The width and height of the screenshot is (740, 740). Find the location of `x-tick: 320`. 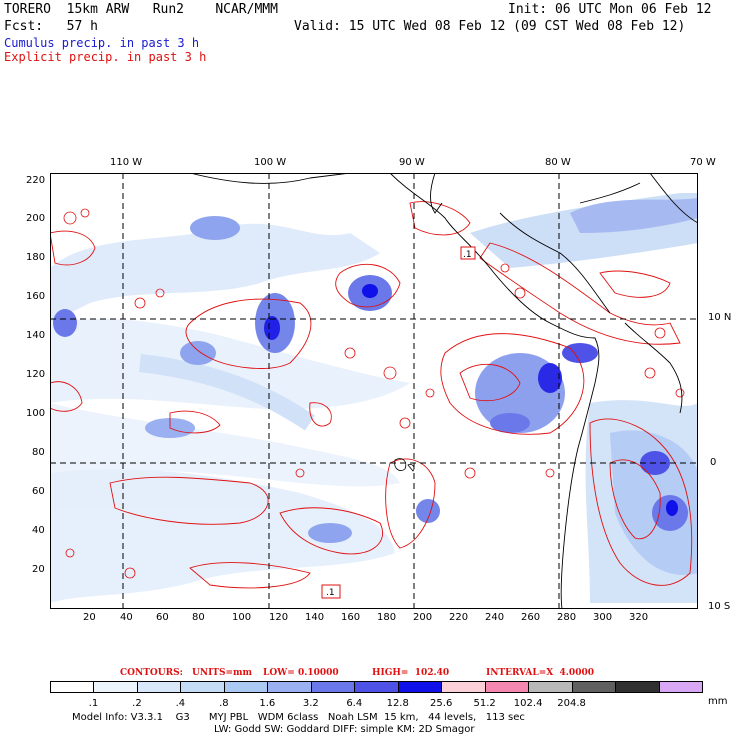

x-tick: 320 is located at coordinates (639, 617).